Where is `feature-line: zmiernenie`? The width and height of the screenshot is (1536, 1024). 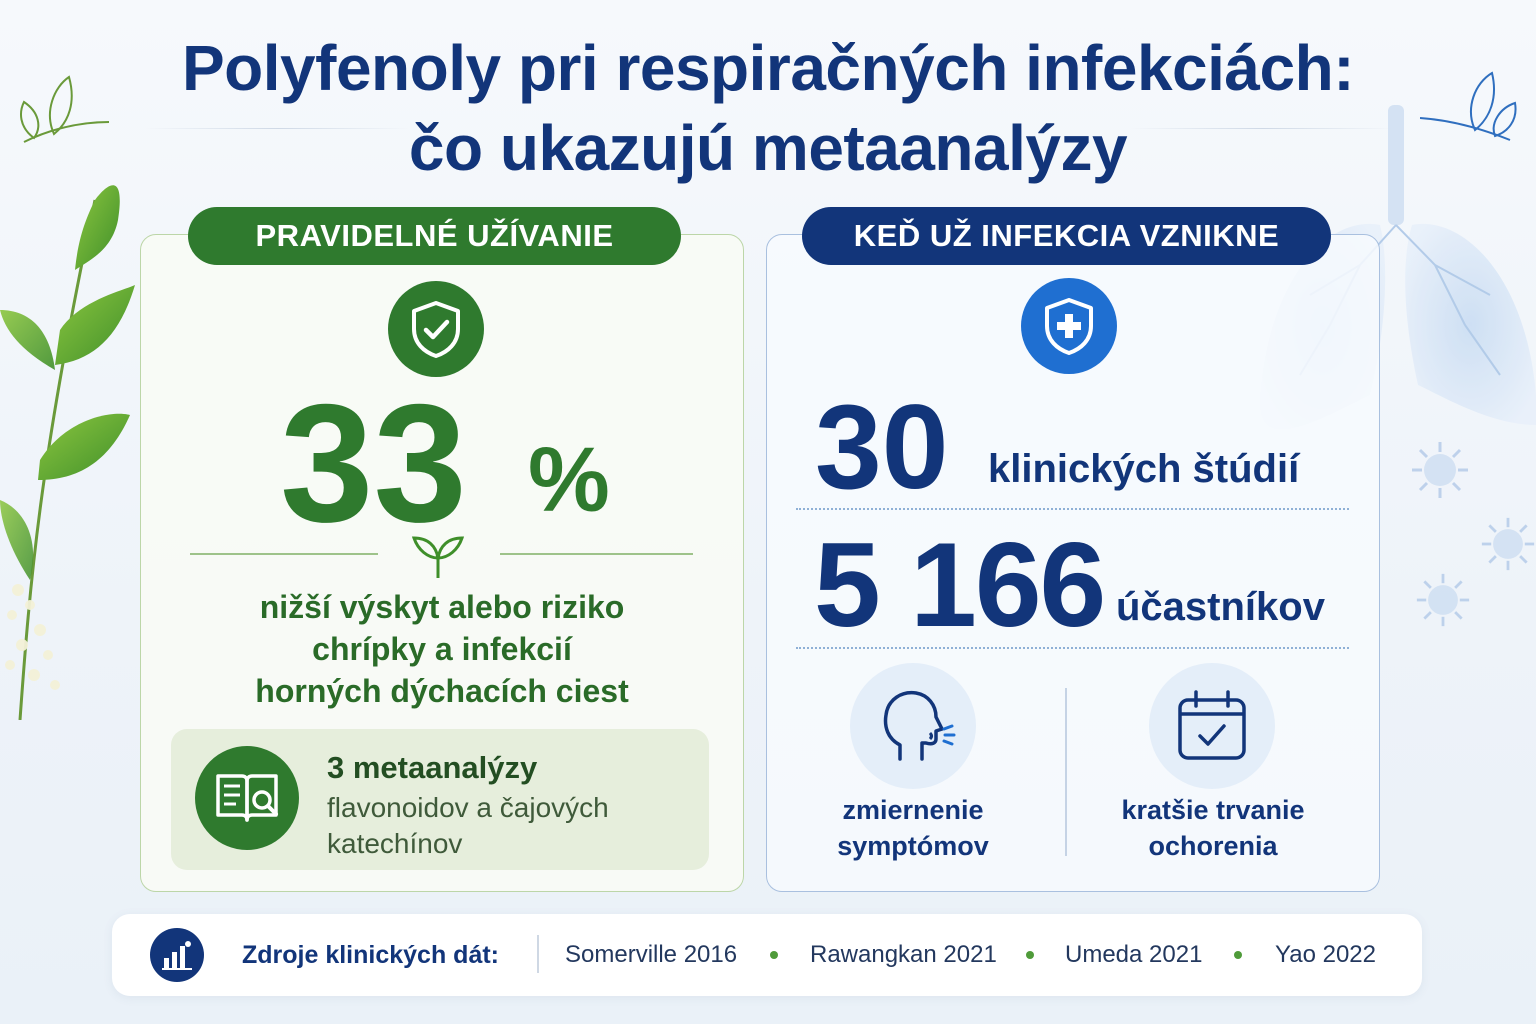 feature-line: zmiernenie is located at coordinates (913, 810).